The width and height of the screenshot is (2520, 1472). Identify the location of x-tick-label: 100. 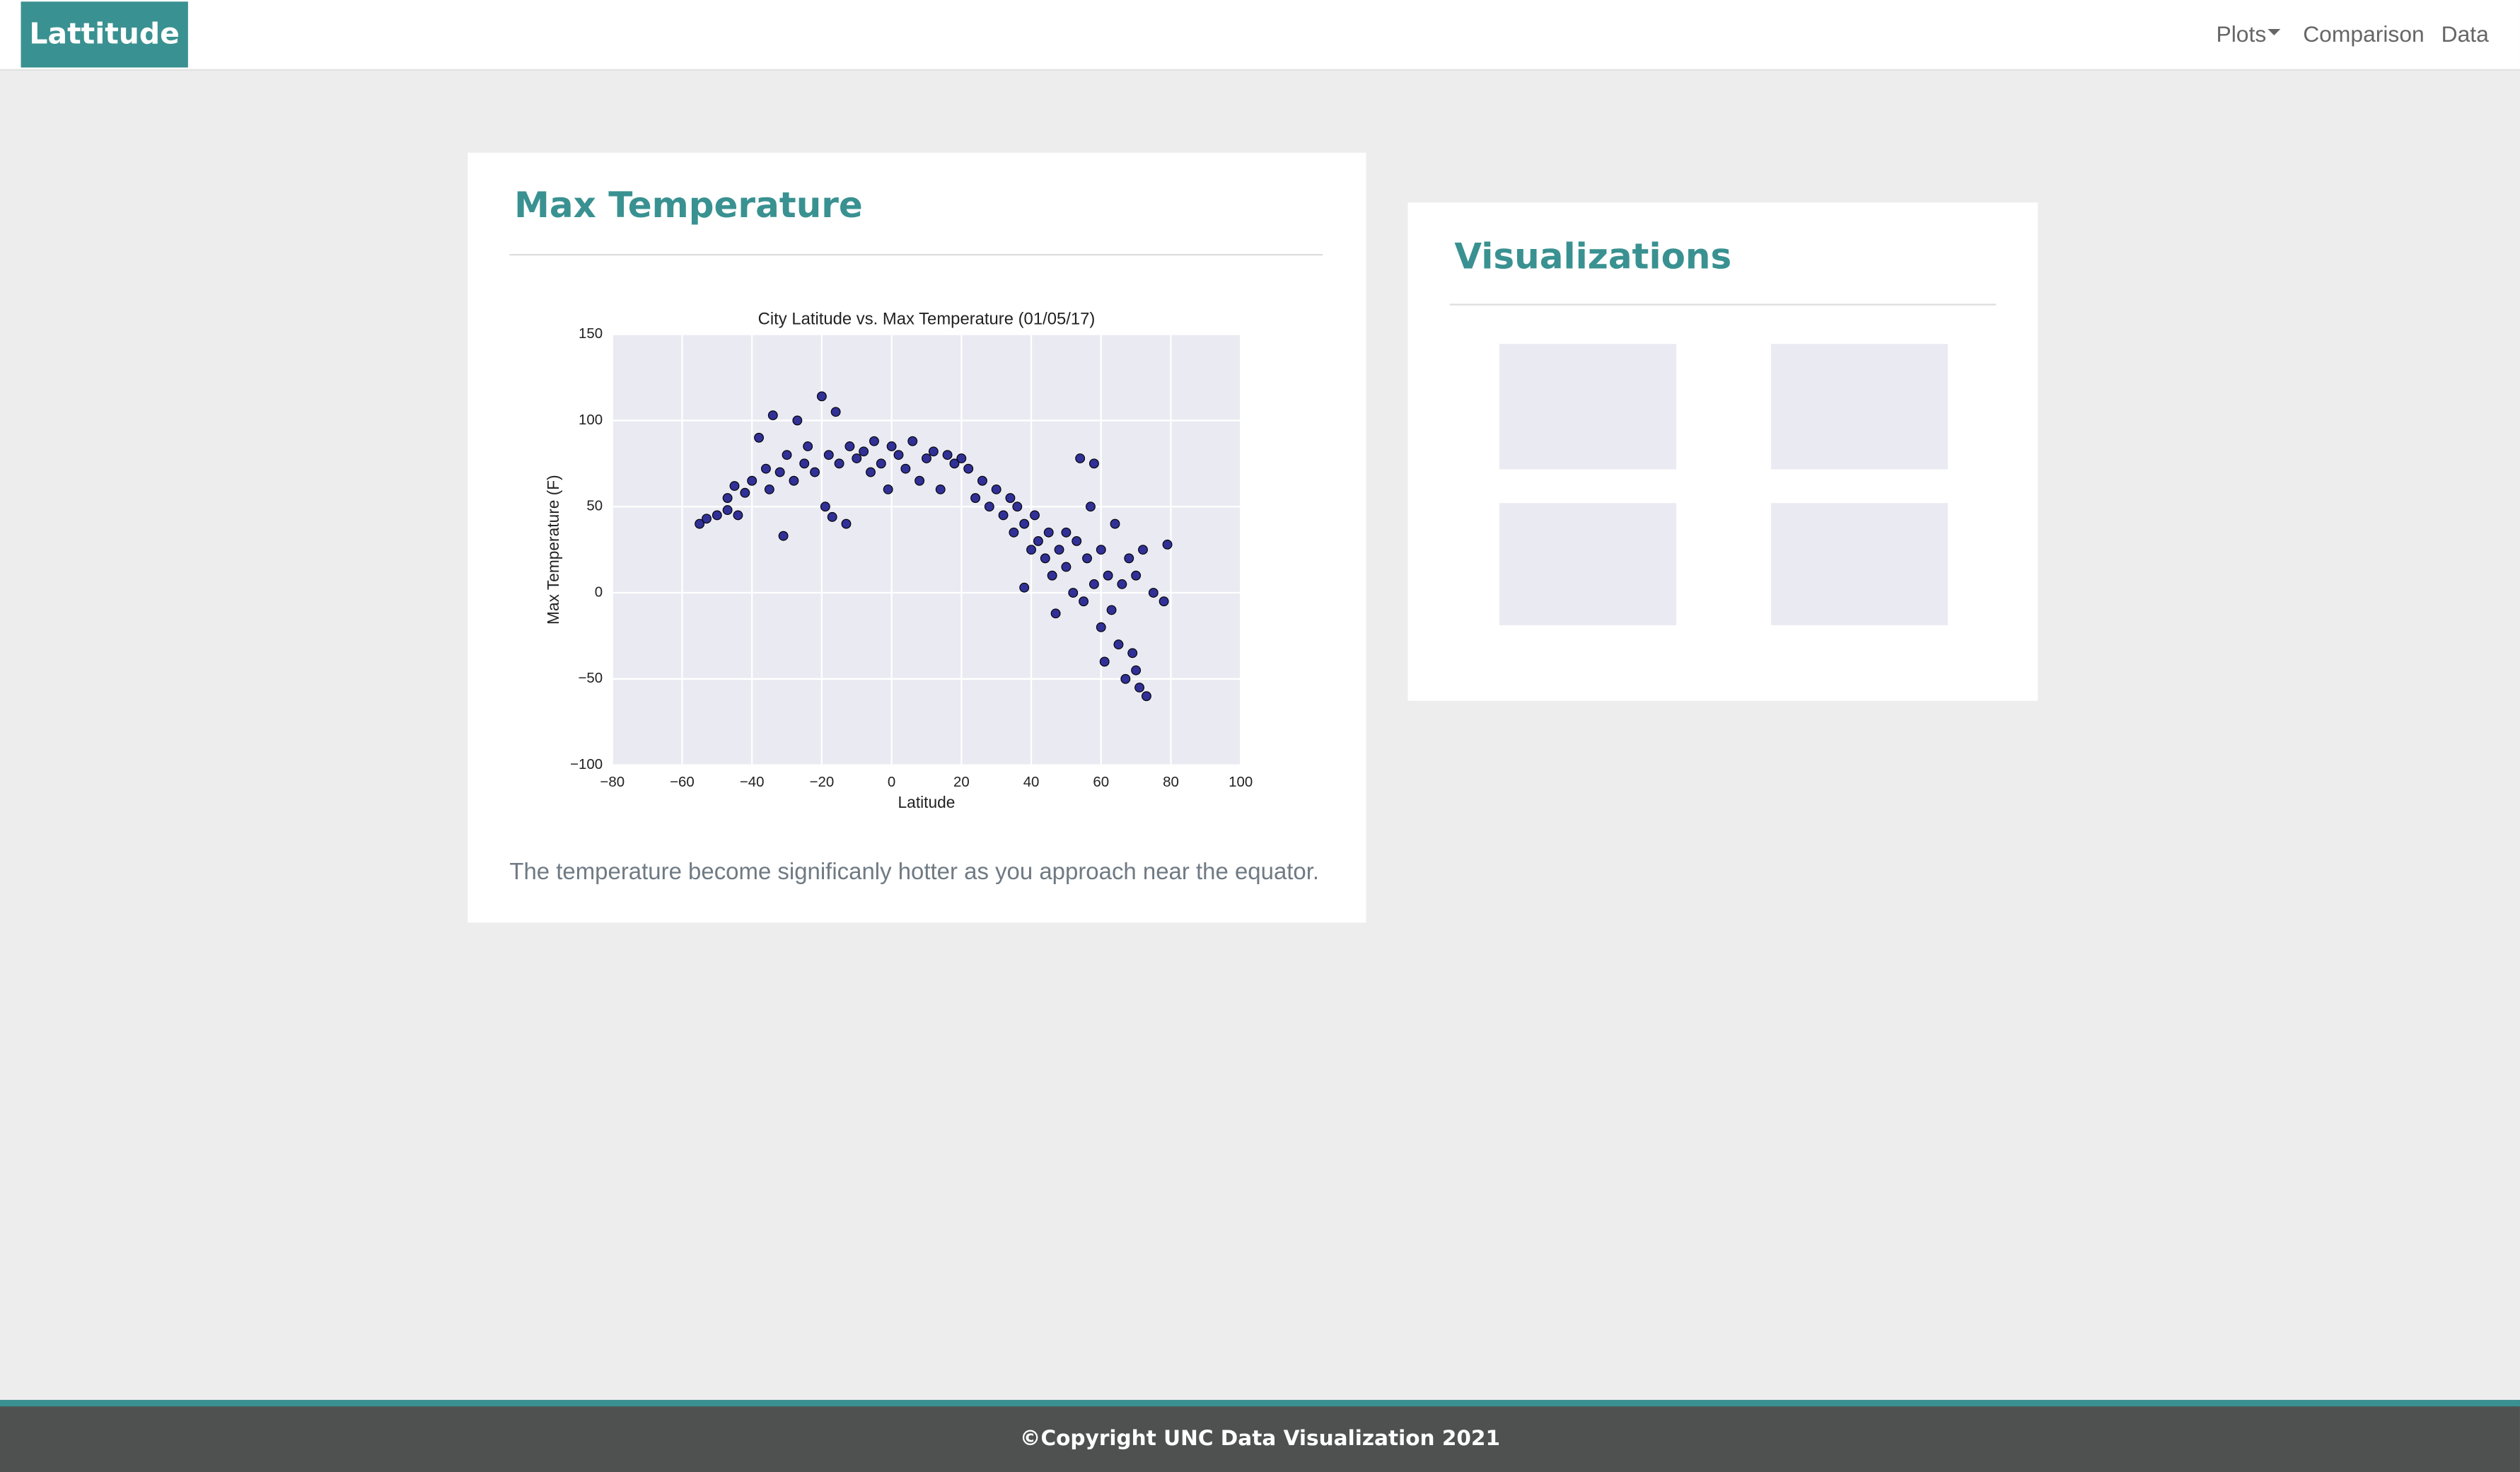
(1241, 782).